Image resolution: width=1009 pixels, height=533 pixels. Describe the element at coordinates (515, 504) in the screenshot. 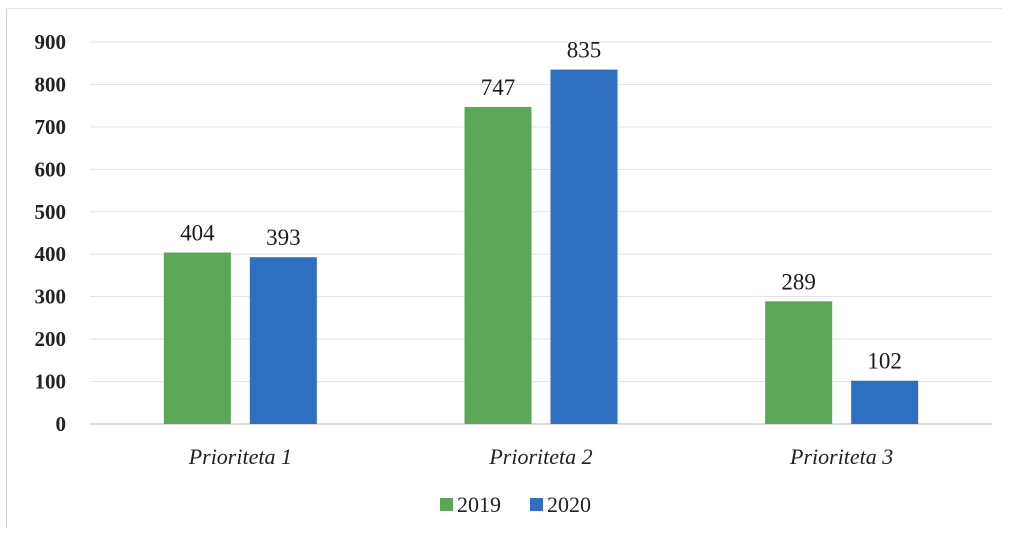

I see `legend: 2019 2020` at that location.